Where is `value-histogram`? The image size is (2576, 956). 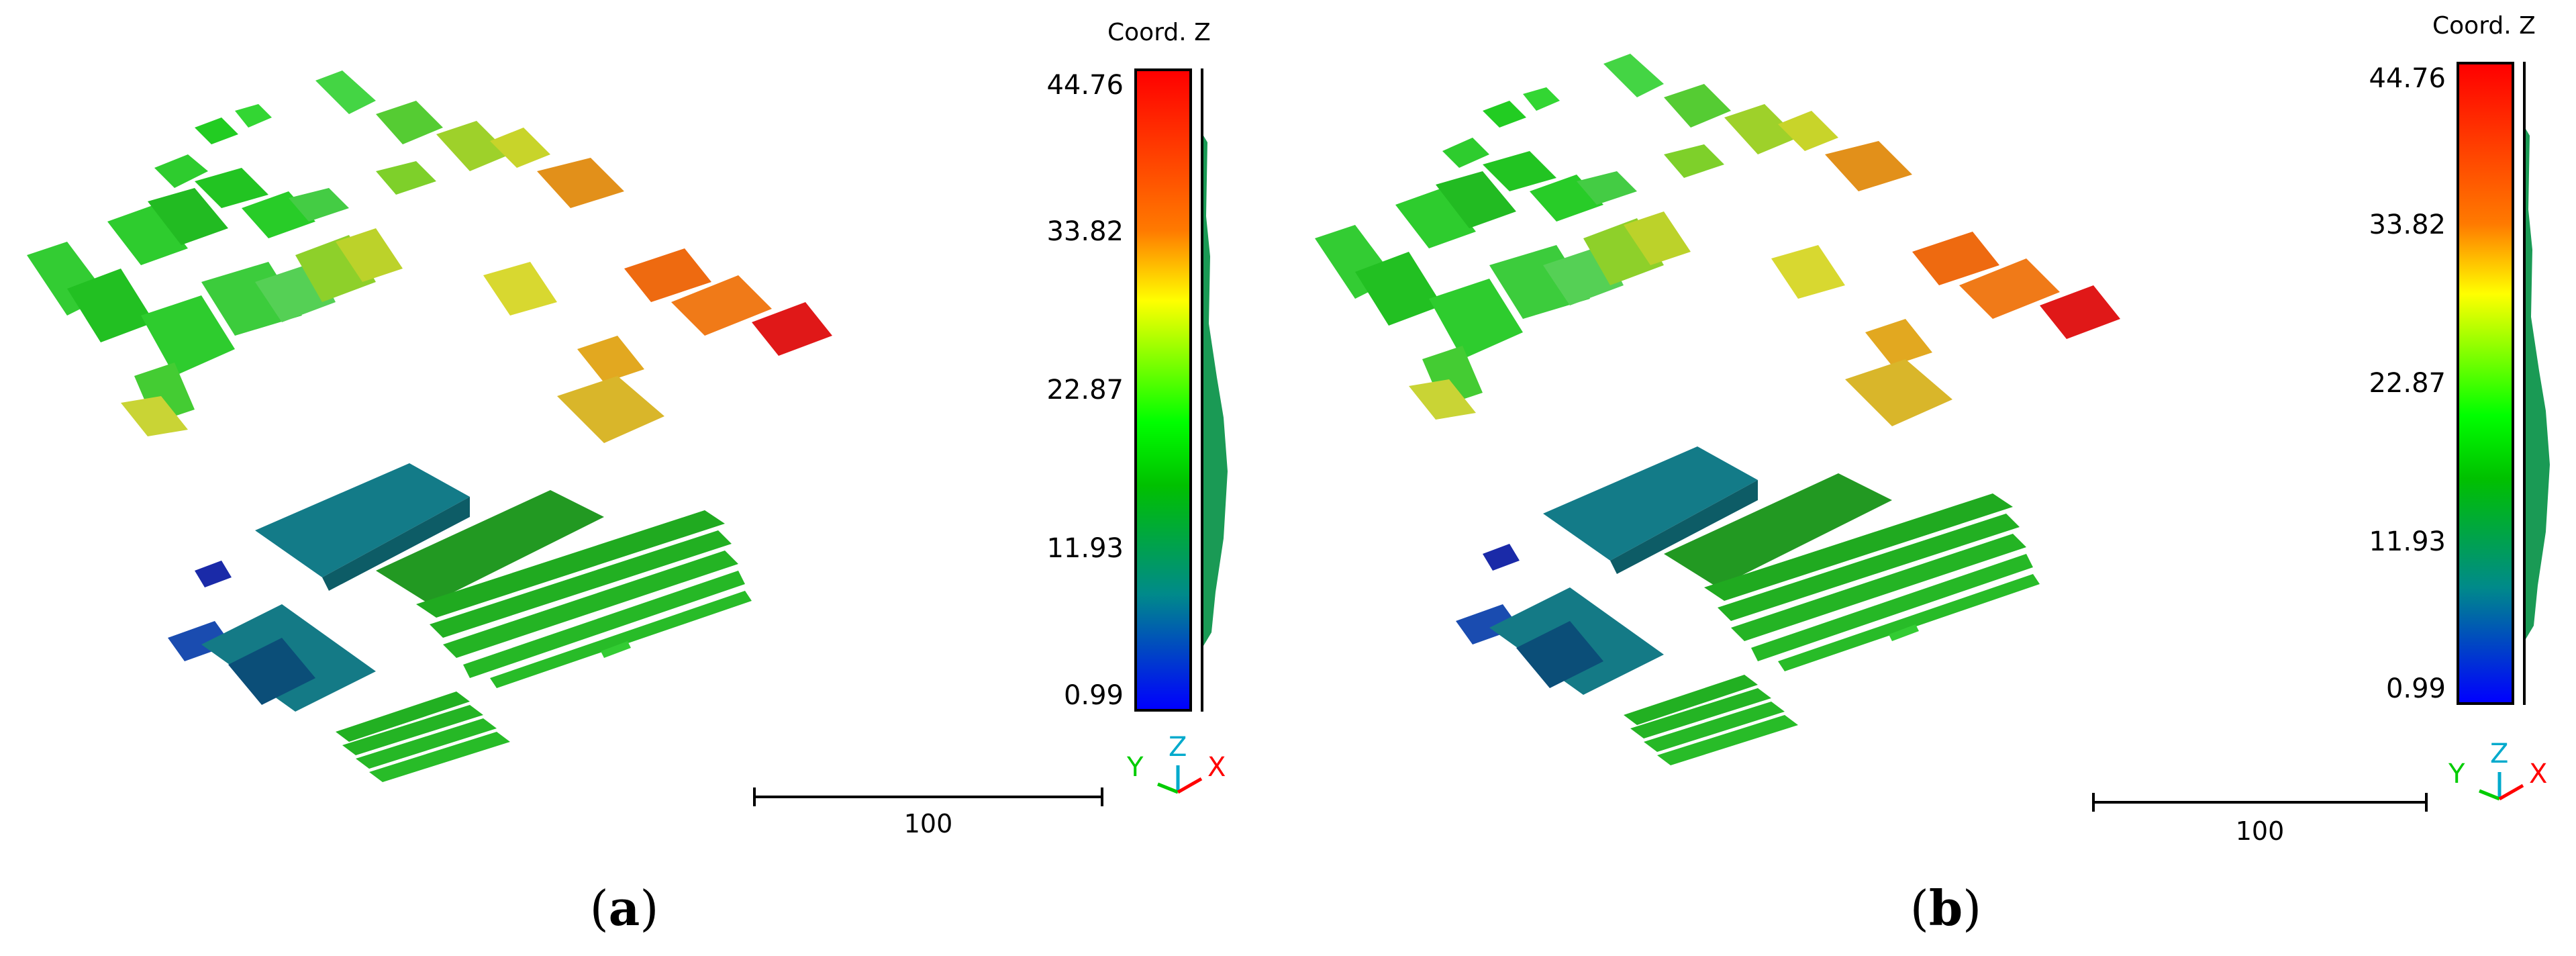
value-histogram is located at coordinates (2538, 384).